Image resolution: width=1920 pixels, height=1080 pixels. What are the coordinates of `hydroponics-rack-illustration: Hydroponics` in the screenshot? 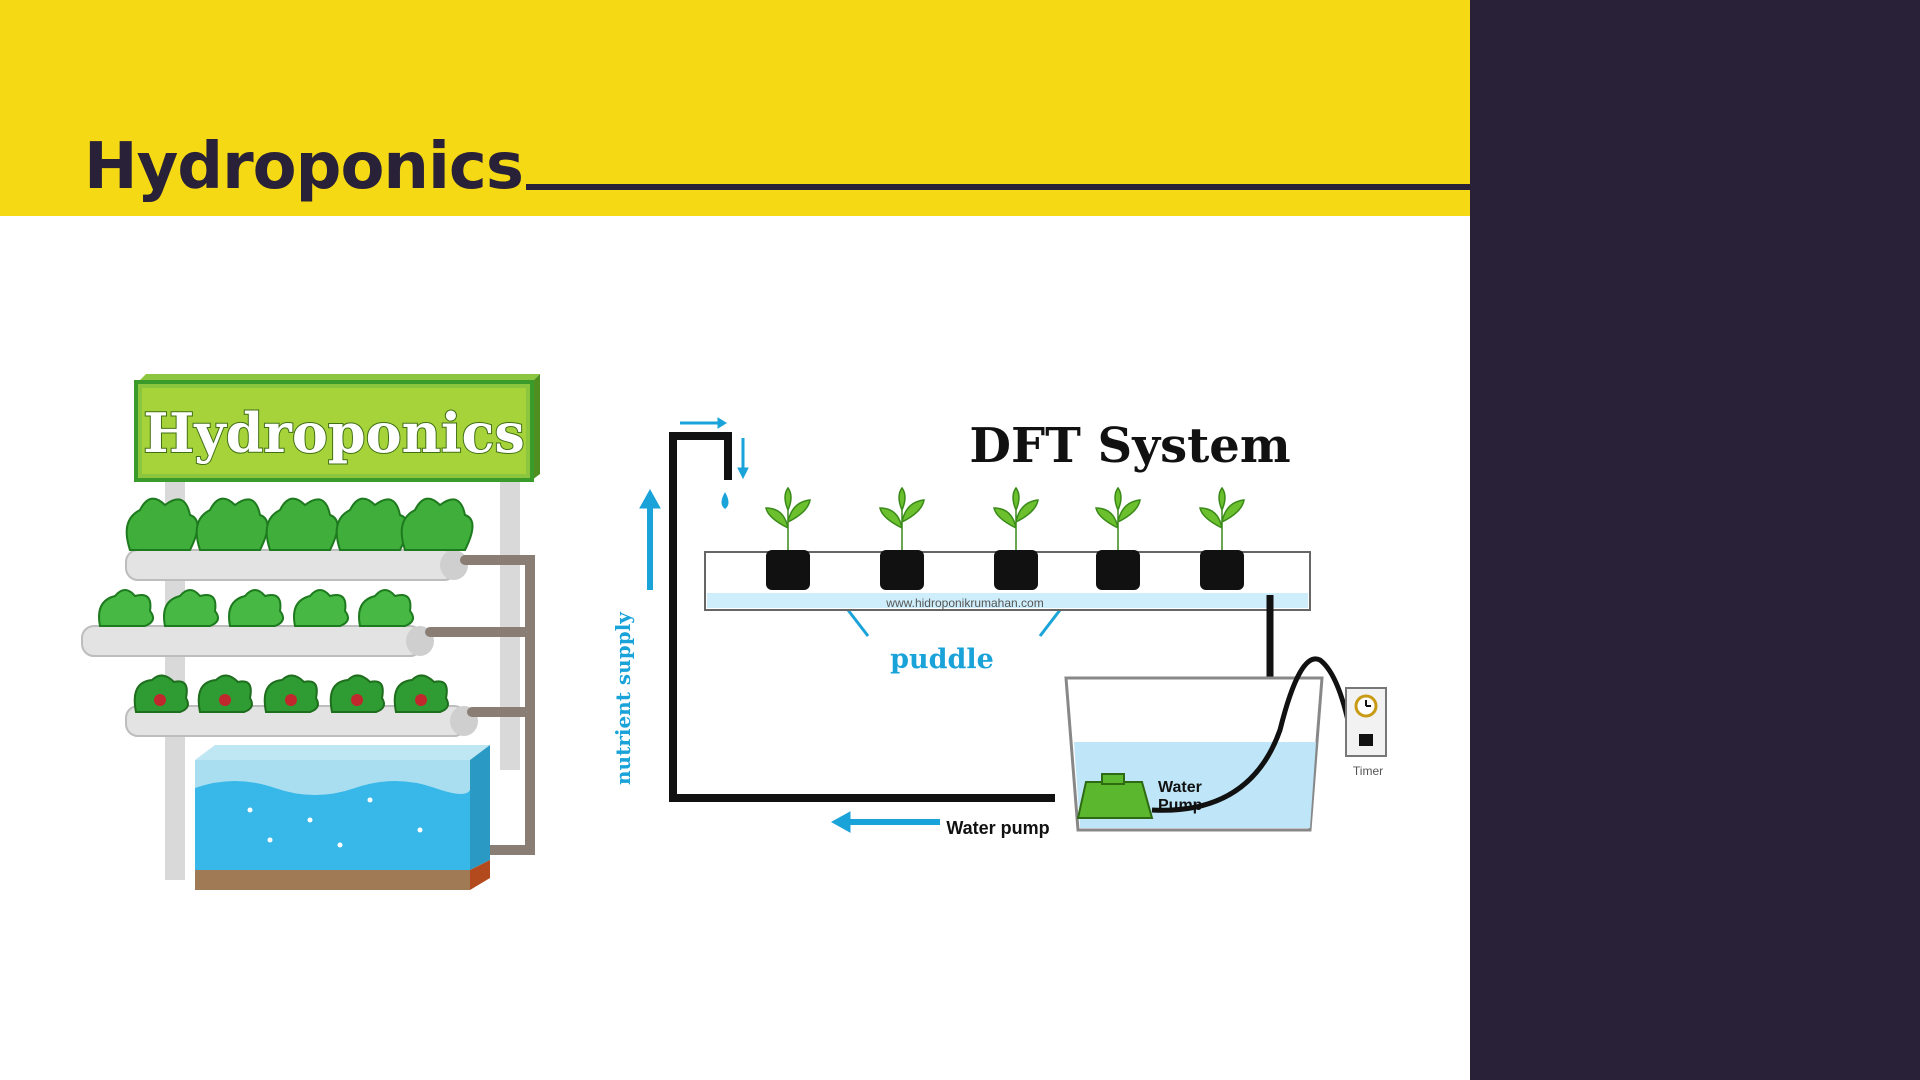 It's located at (310, 632).